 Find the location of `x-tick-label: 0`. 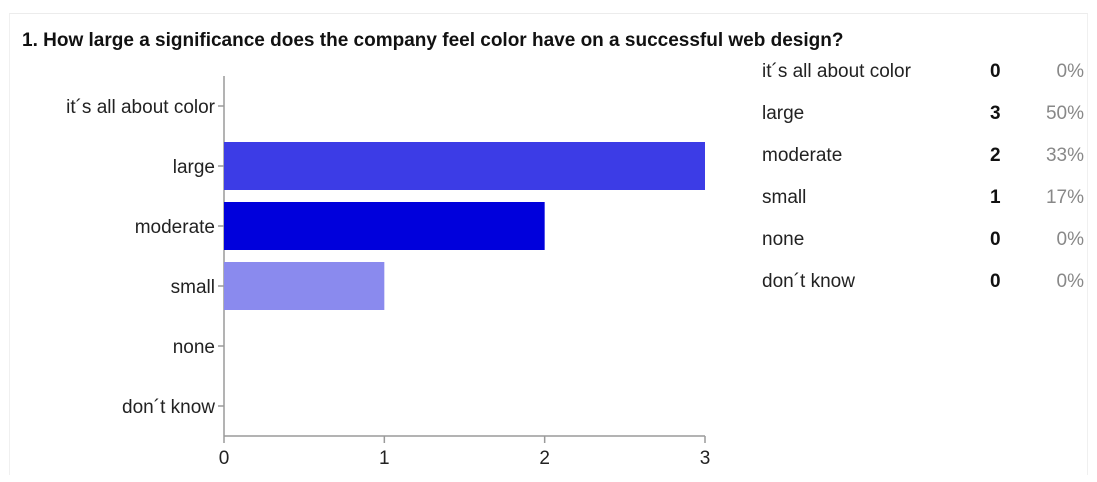

x-tick-label: 0 is located at coordinates (224, 458).